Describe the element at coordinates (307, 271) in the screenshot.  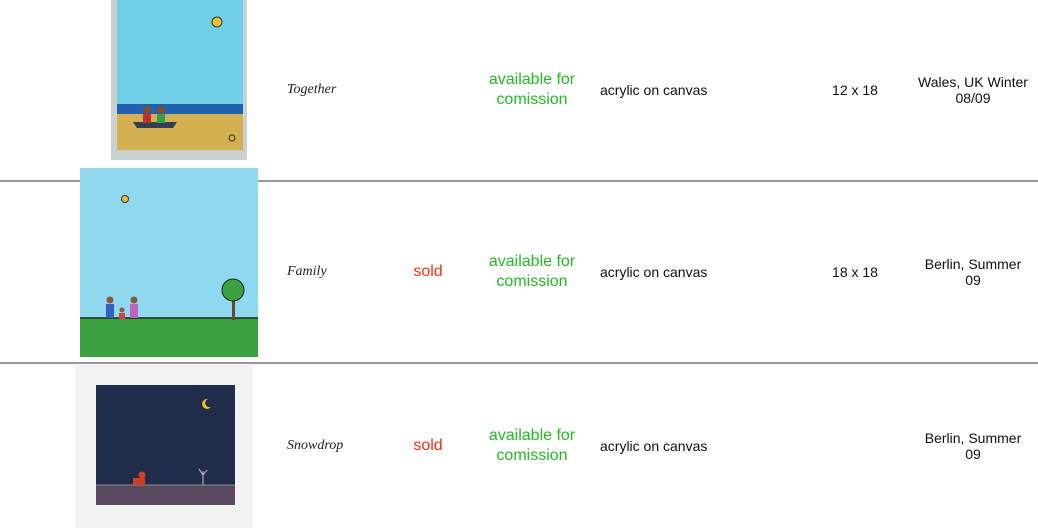
I see `title: Family` at that location.